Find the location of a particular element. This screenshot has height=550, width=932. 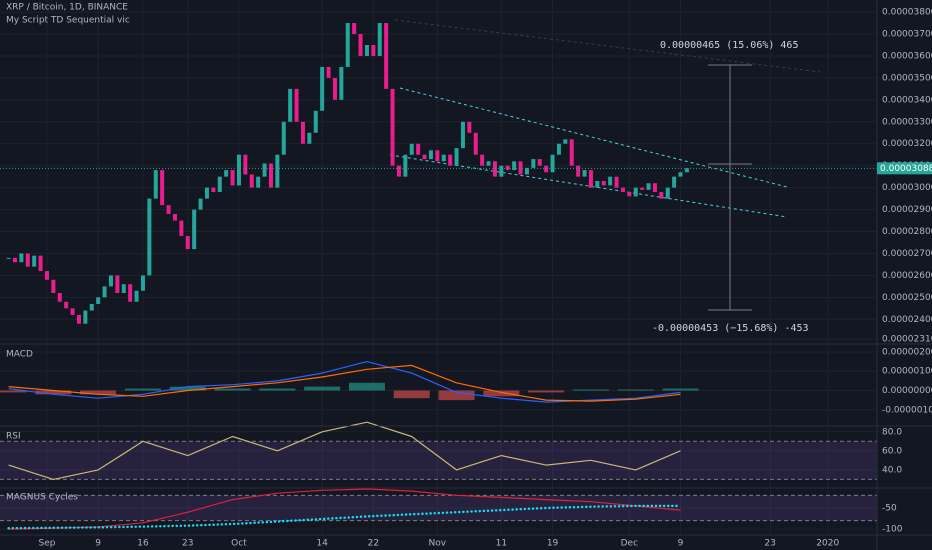

y-tick-label: 0.00003800 is located at coordinates (907, 13).